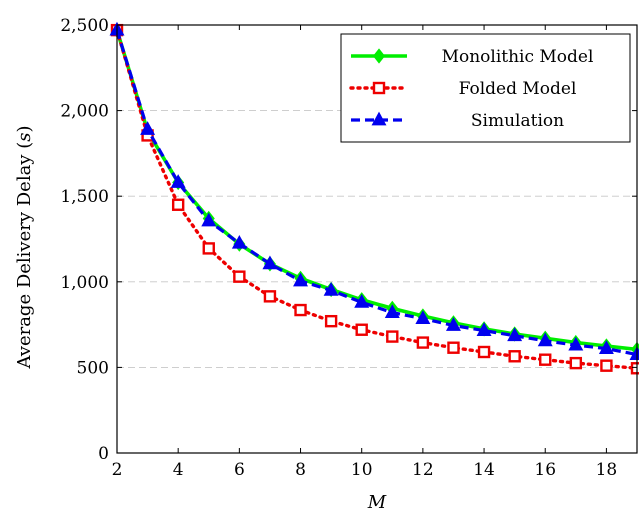 The width and height of the screenshot is (639, 521). What do you see at coordinates (362, 470) in the screenshot?
I see `x-tick-label: 10` at bounding box center [362, 470].